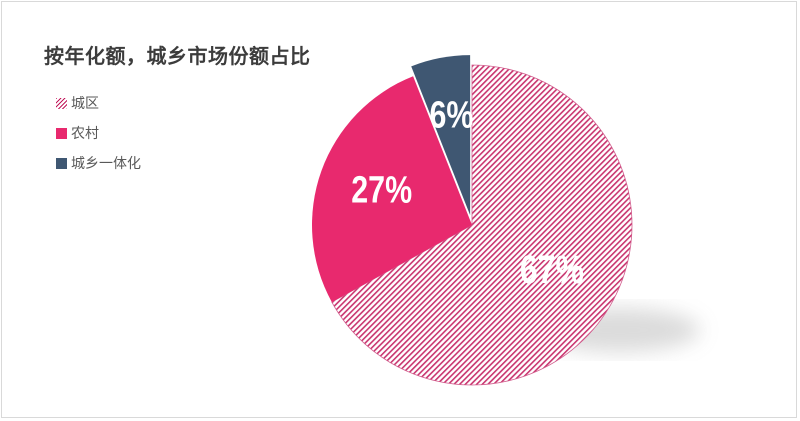 The height and width of the screenshot is (421, 800). I want to click on legend-label-rural: 农村, so click(85, 134).